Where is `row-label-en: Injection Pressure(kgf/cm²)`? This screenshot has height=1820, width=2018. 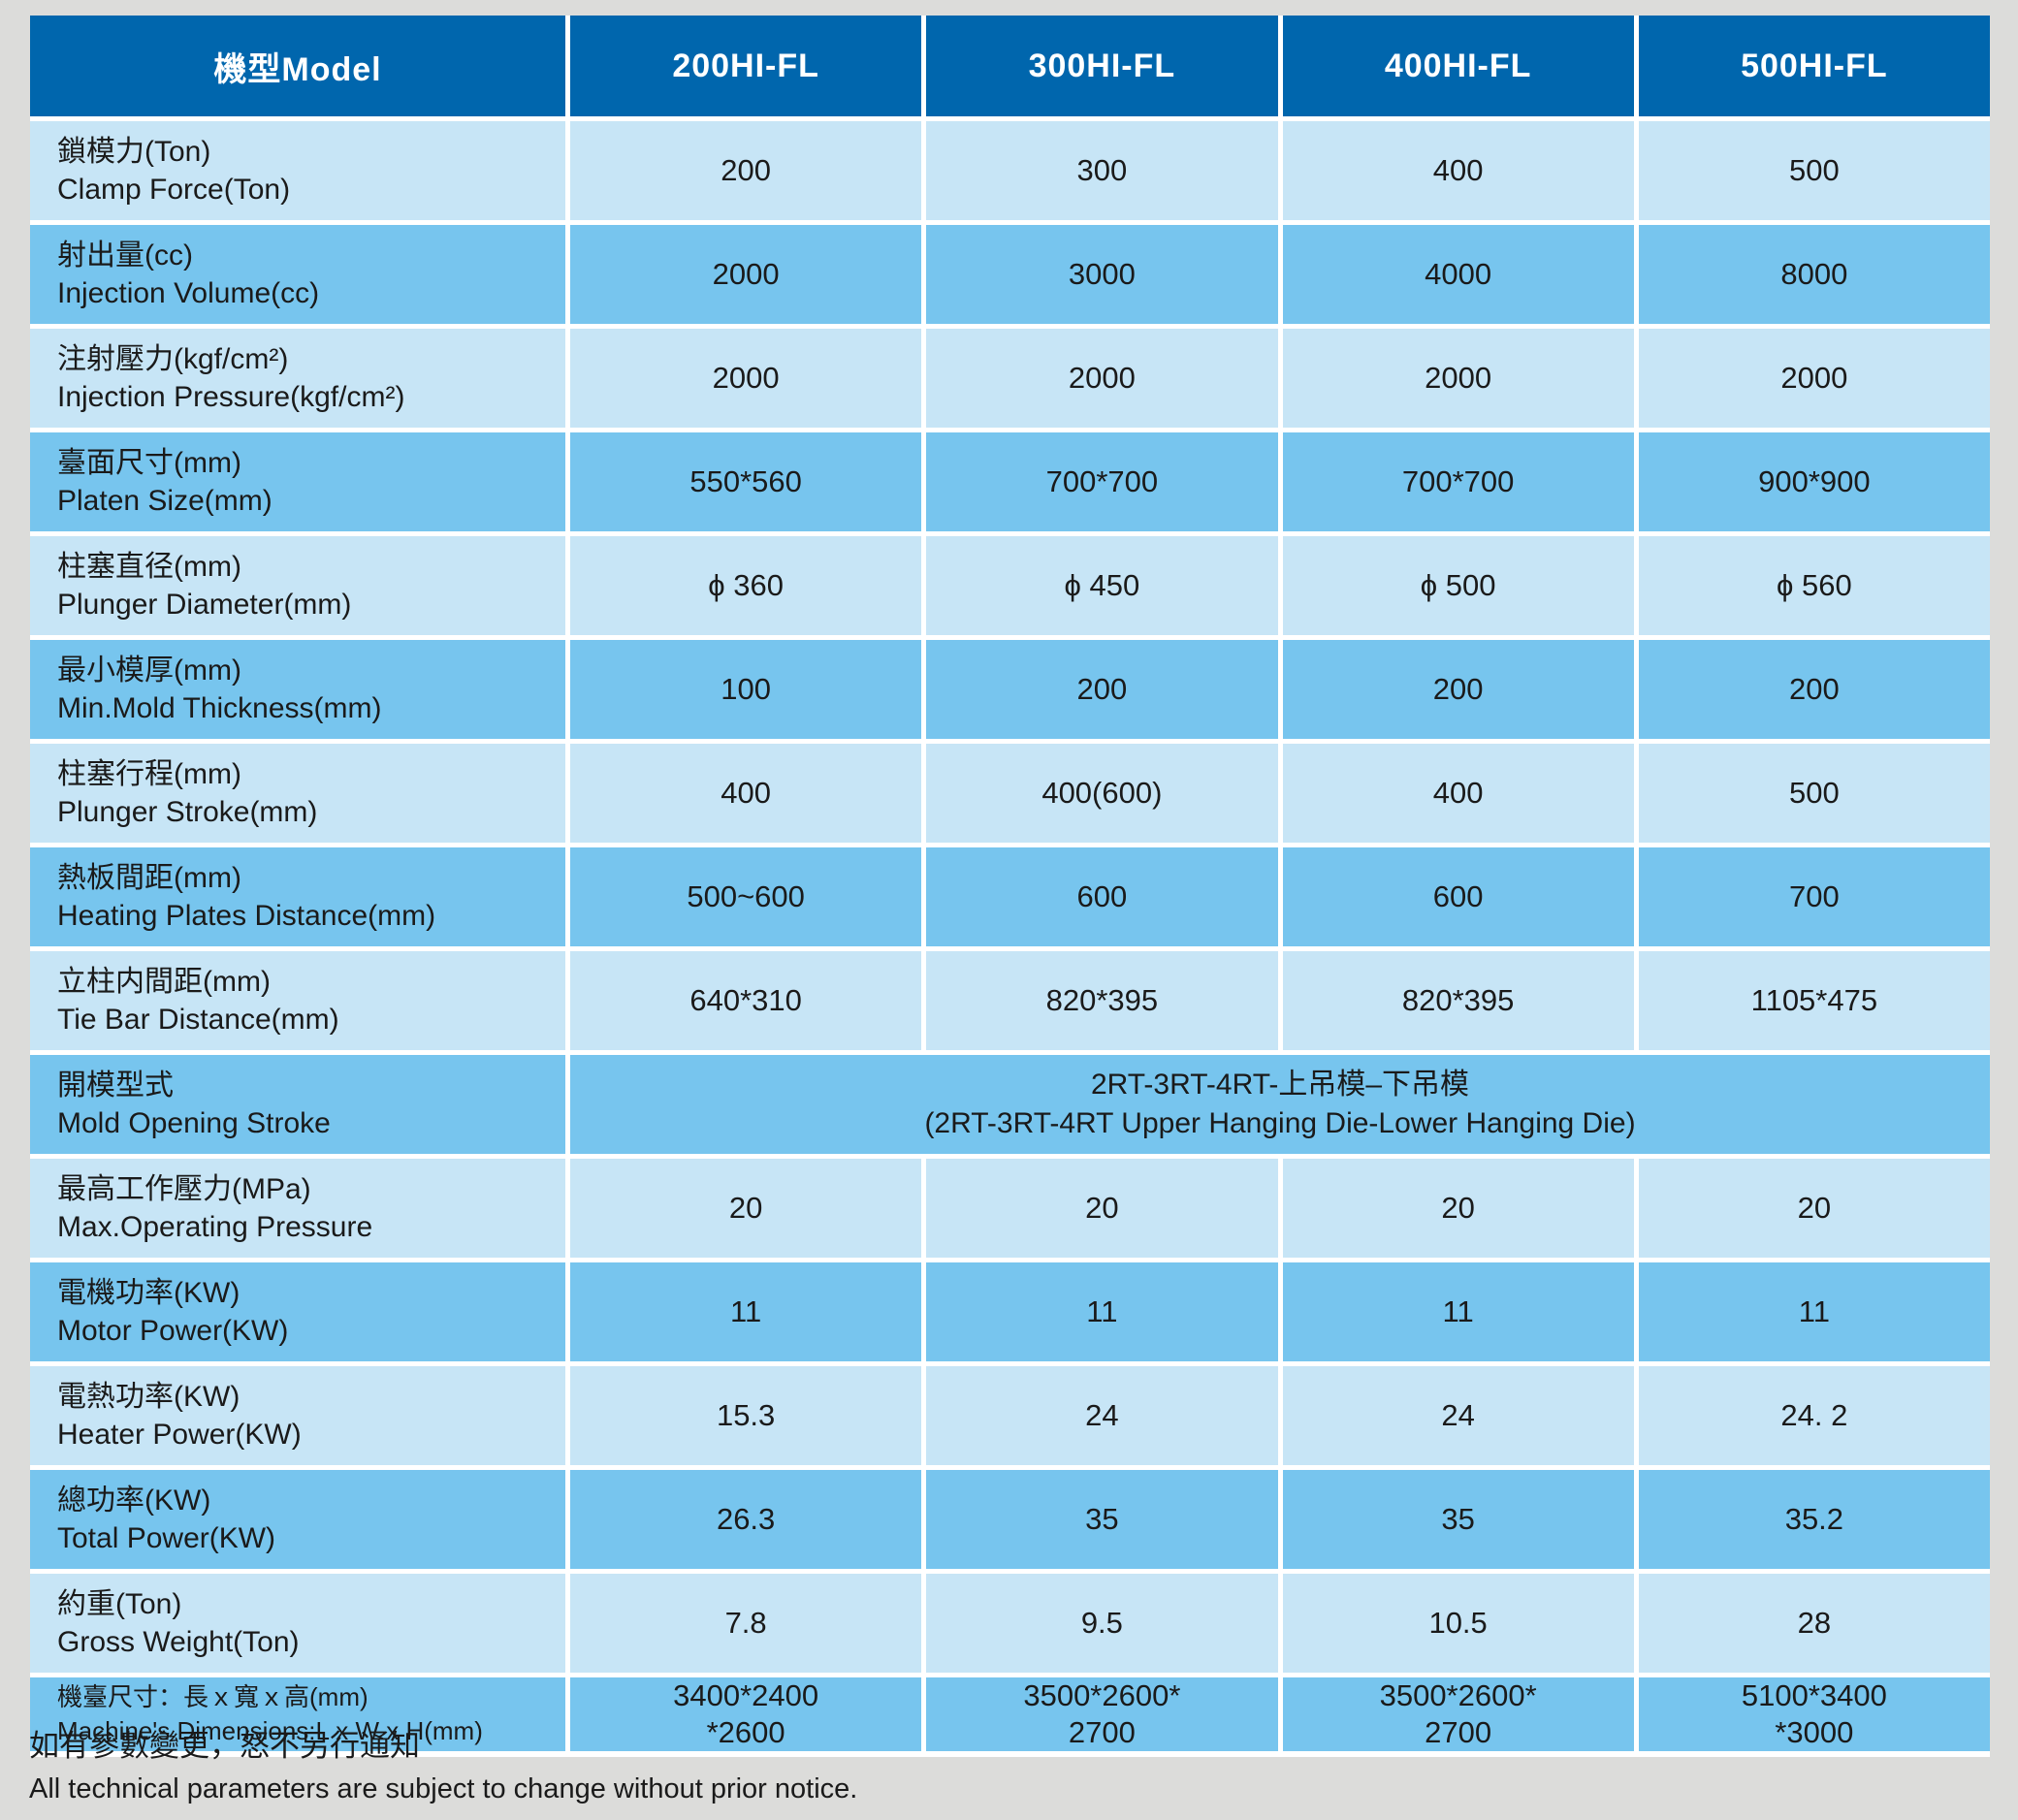
row-label-en: Injection Pressure(kgf/cm²) is located at coordinates (231, 397).